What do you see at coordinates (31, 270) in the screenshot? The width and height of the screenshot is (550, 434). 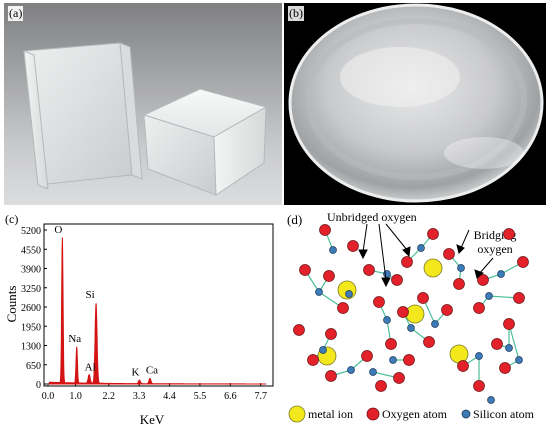 I see `y-tick-label: 3900` at bounding box center [31, 270].